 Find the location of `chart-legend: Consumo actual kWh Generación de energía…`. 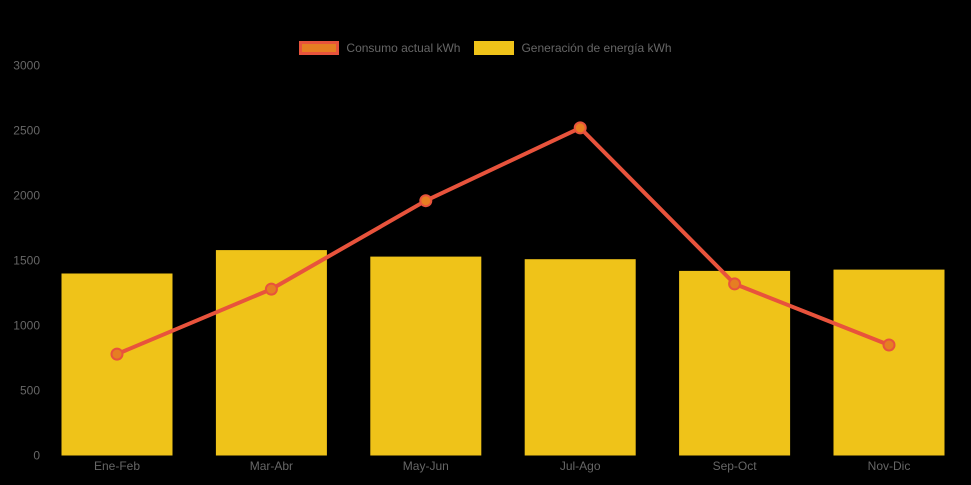

chart-legend: Consumo actual kWh Generación de energía… is located at coordinates (485, 48).